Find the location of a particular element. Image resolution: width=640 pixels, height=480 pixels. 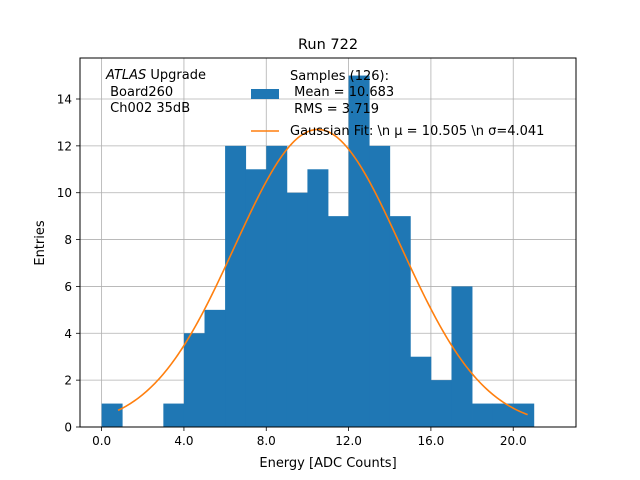

x-tick-label: 4.0 is located at coordinates (183, 441).